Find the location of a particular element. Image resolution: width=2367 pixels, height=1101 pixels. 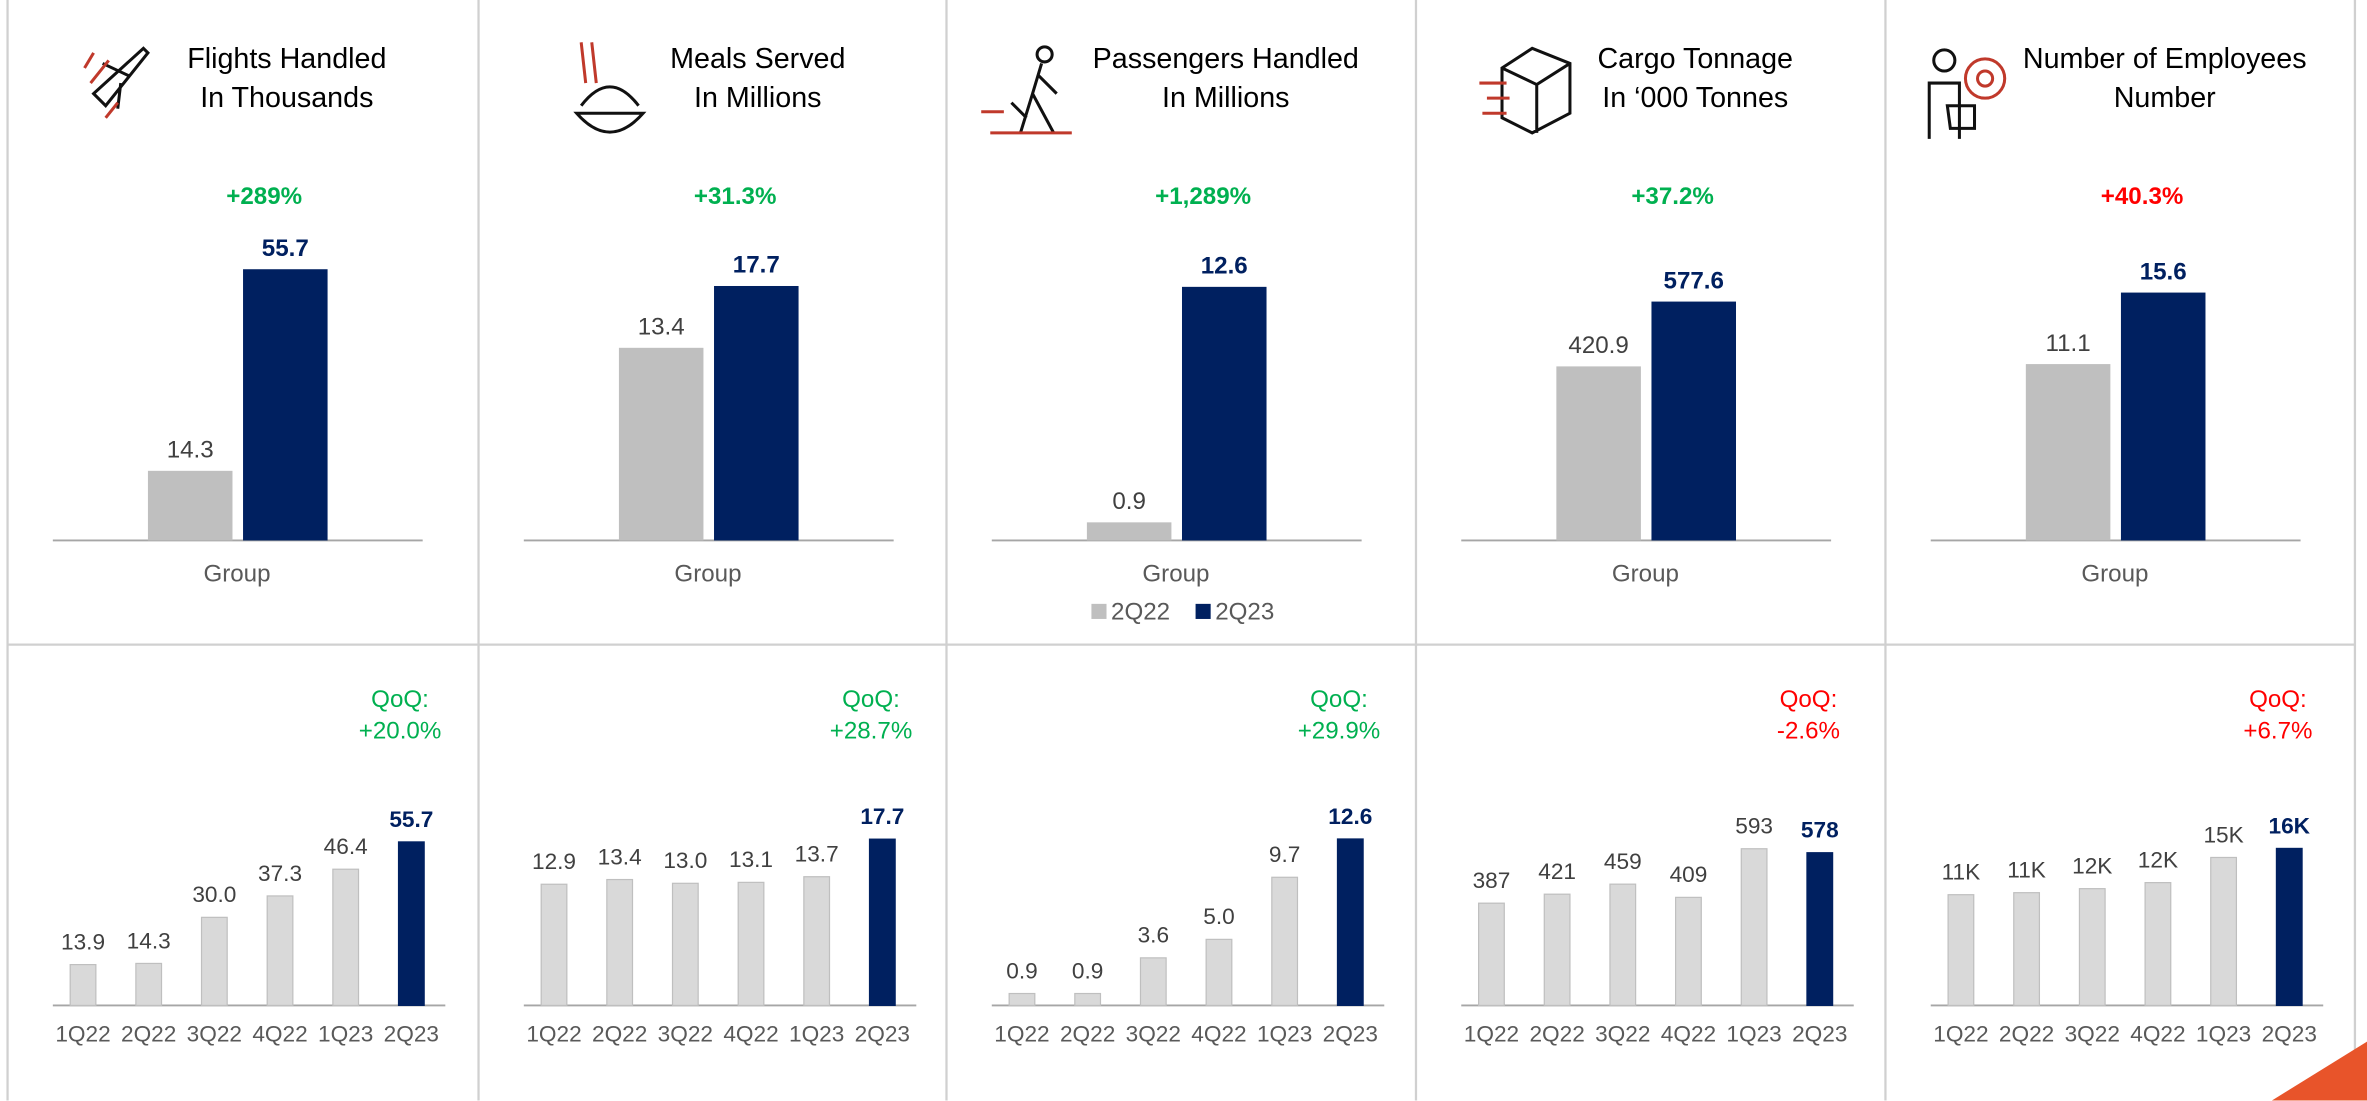

qoq-label: -2.6% is located at coordinates (1808, 731).